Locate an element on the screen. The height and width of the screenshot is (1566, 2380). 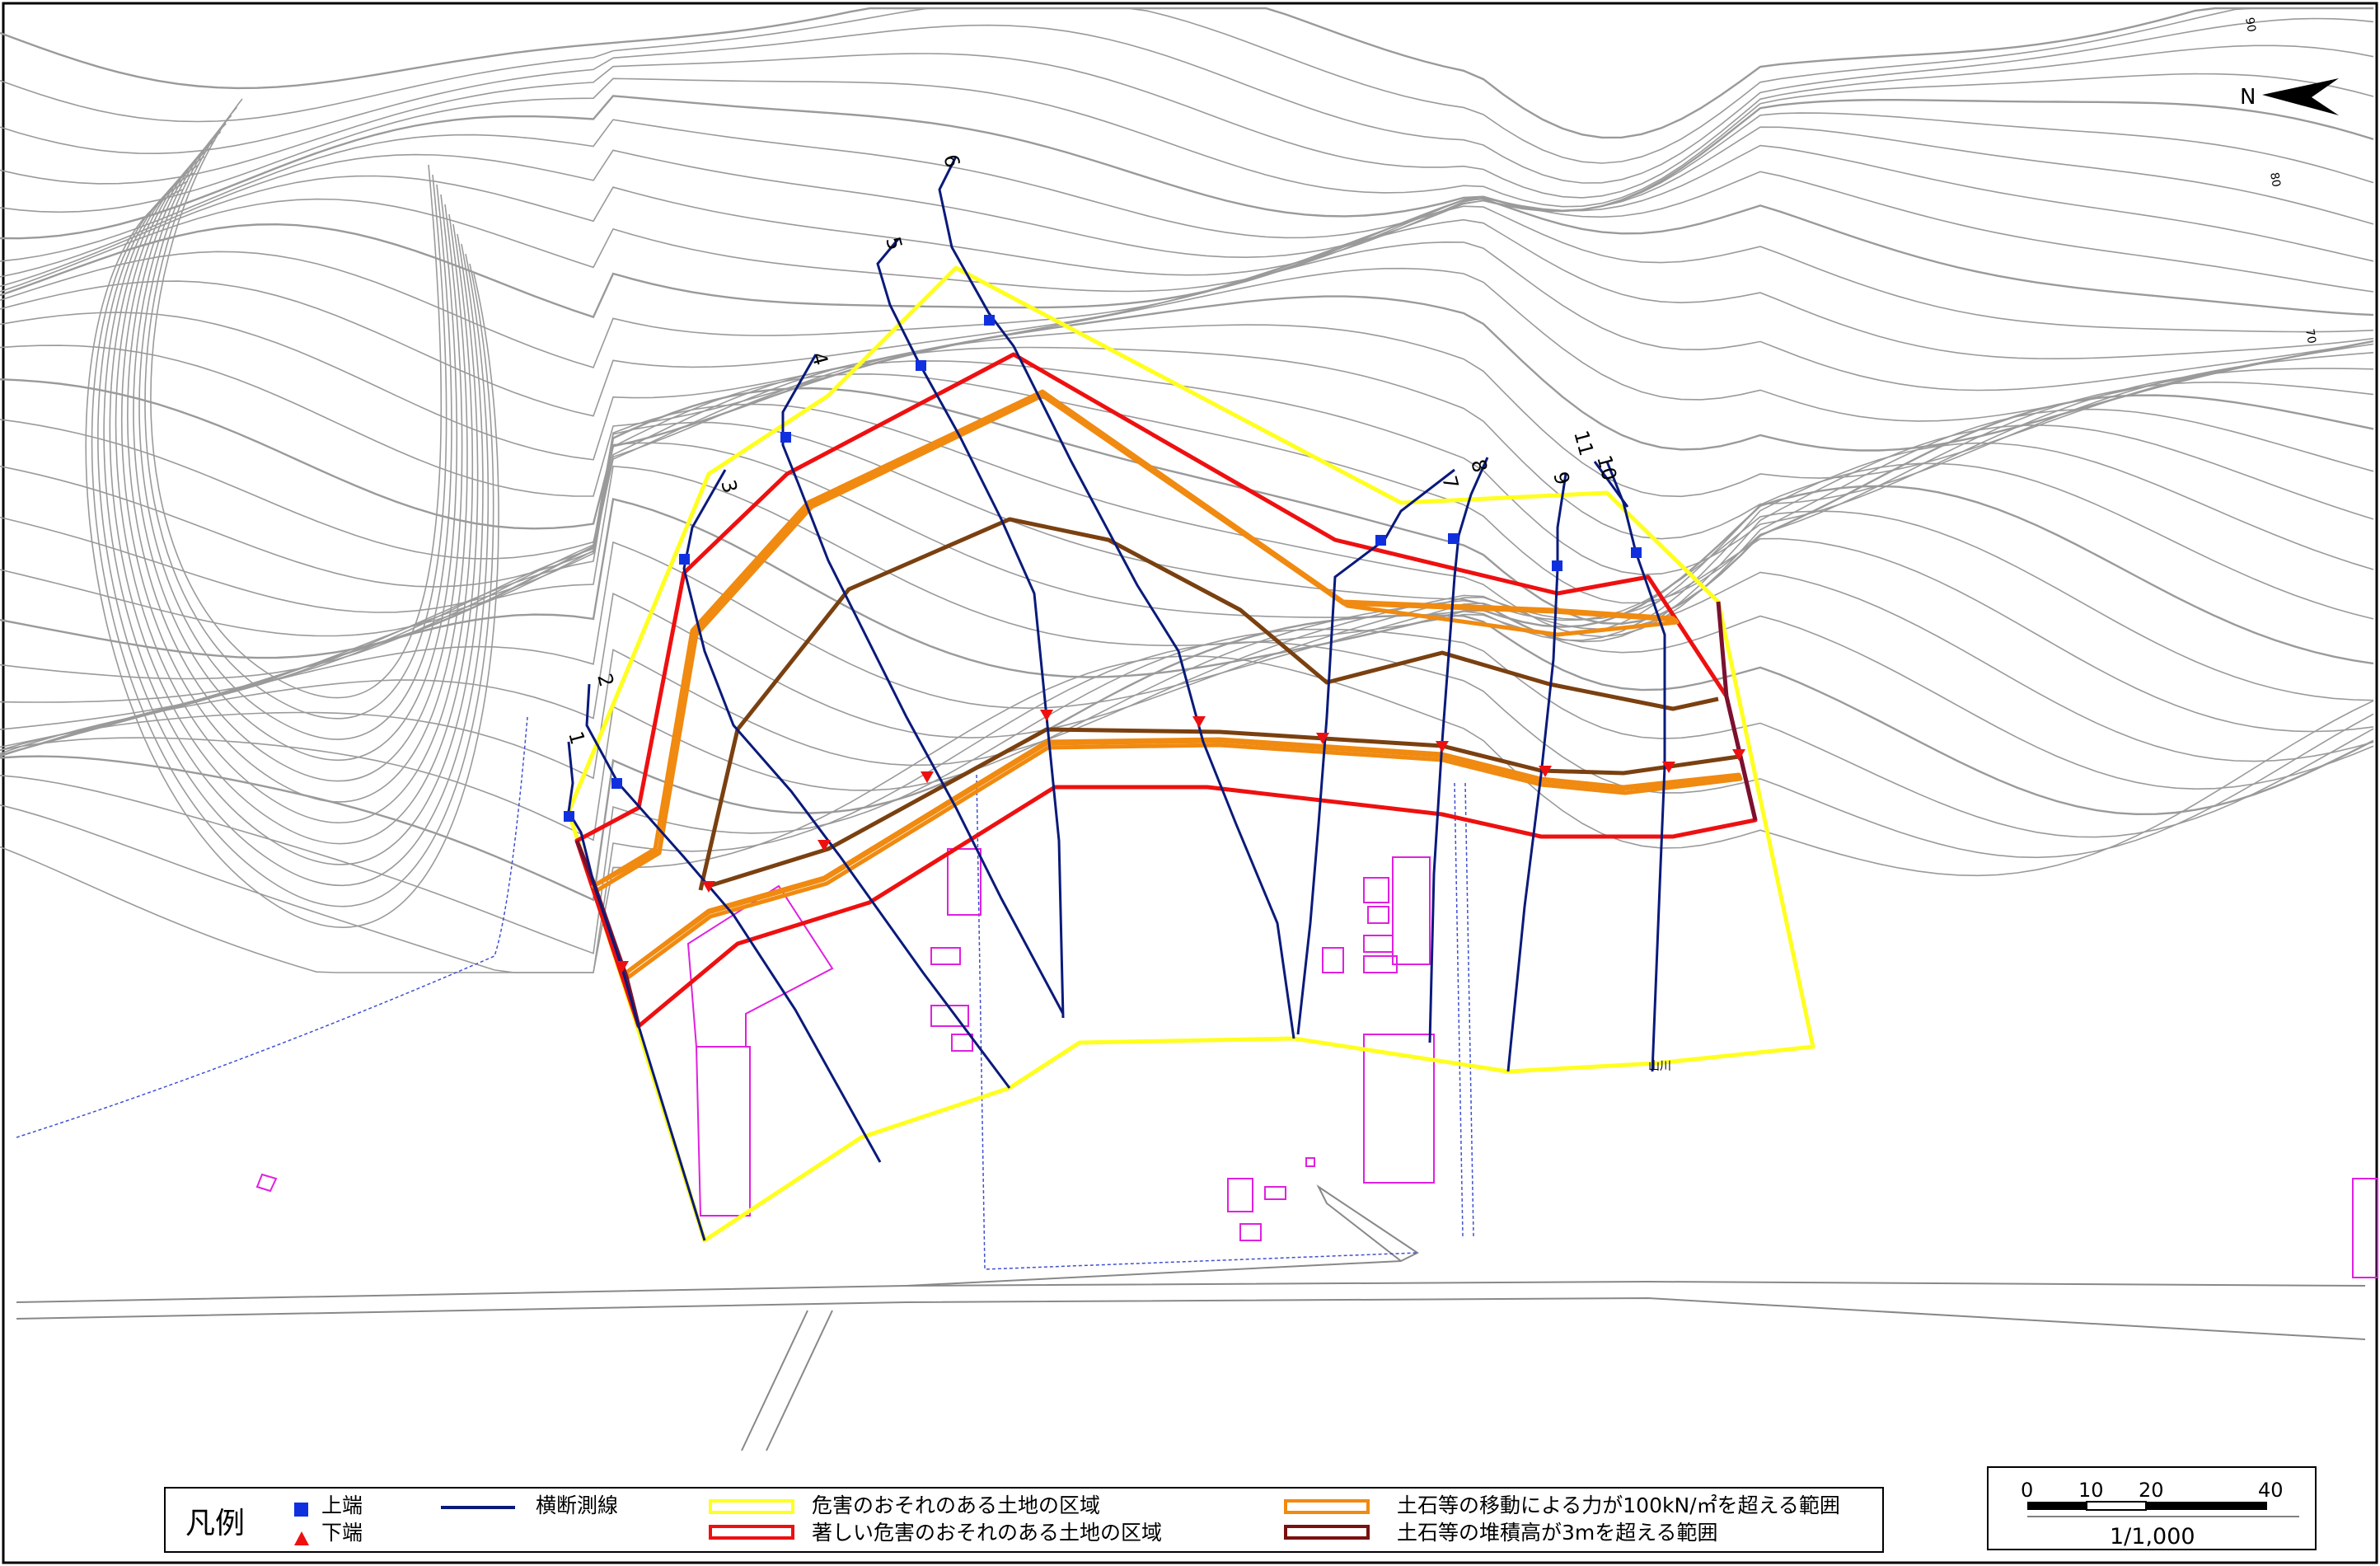
north-arrow-label: N is located at coordinates (2248, 98).